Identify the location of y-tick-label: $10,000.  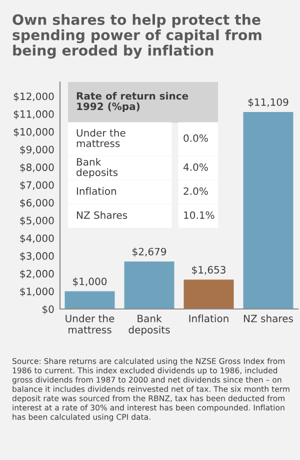
(34, 132).